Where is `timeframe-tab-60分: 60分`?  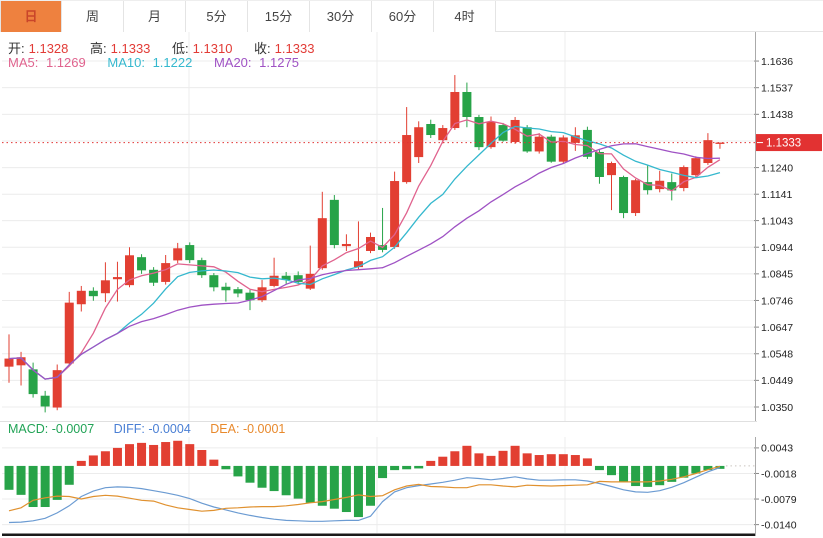 timeframe-tab-60分: 60分 is located at coordinates (403, 16).